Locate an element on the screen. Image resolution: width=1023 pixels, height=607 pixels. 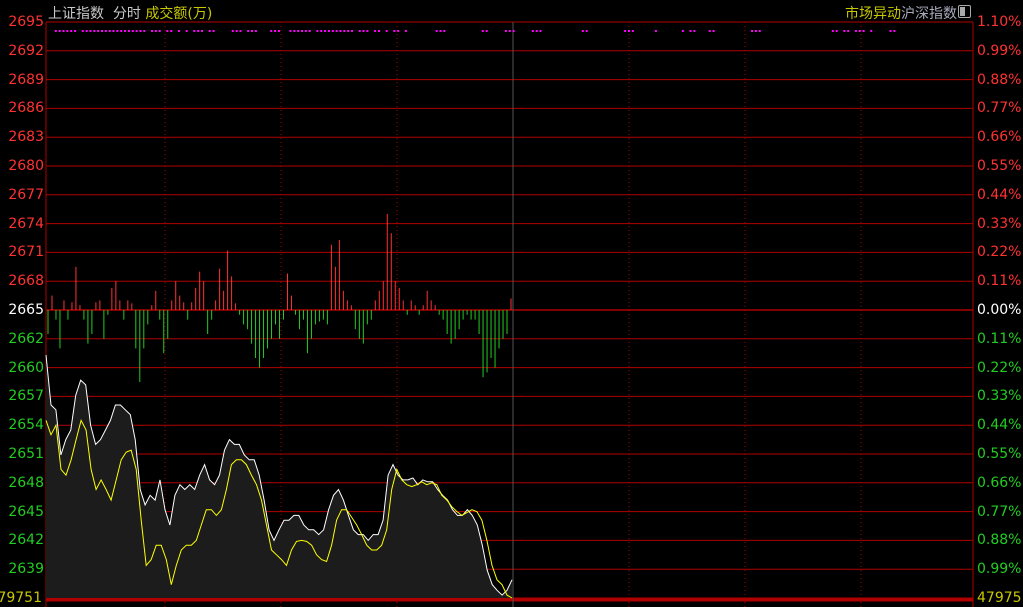
price-tick: 2689 is located at coordinates (26, 79).